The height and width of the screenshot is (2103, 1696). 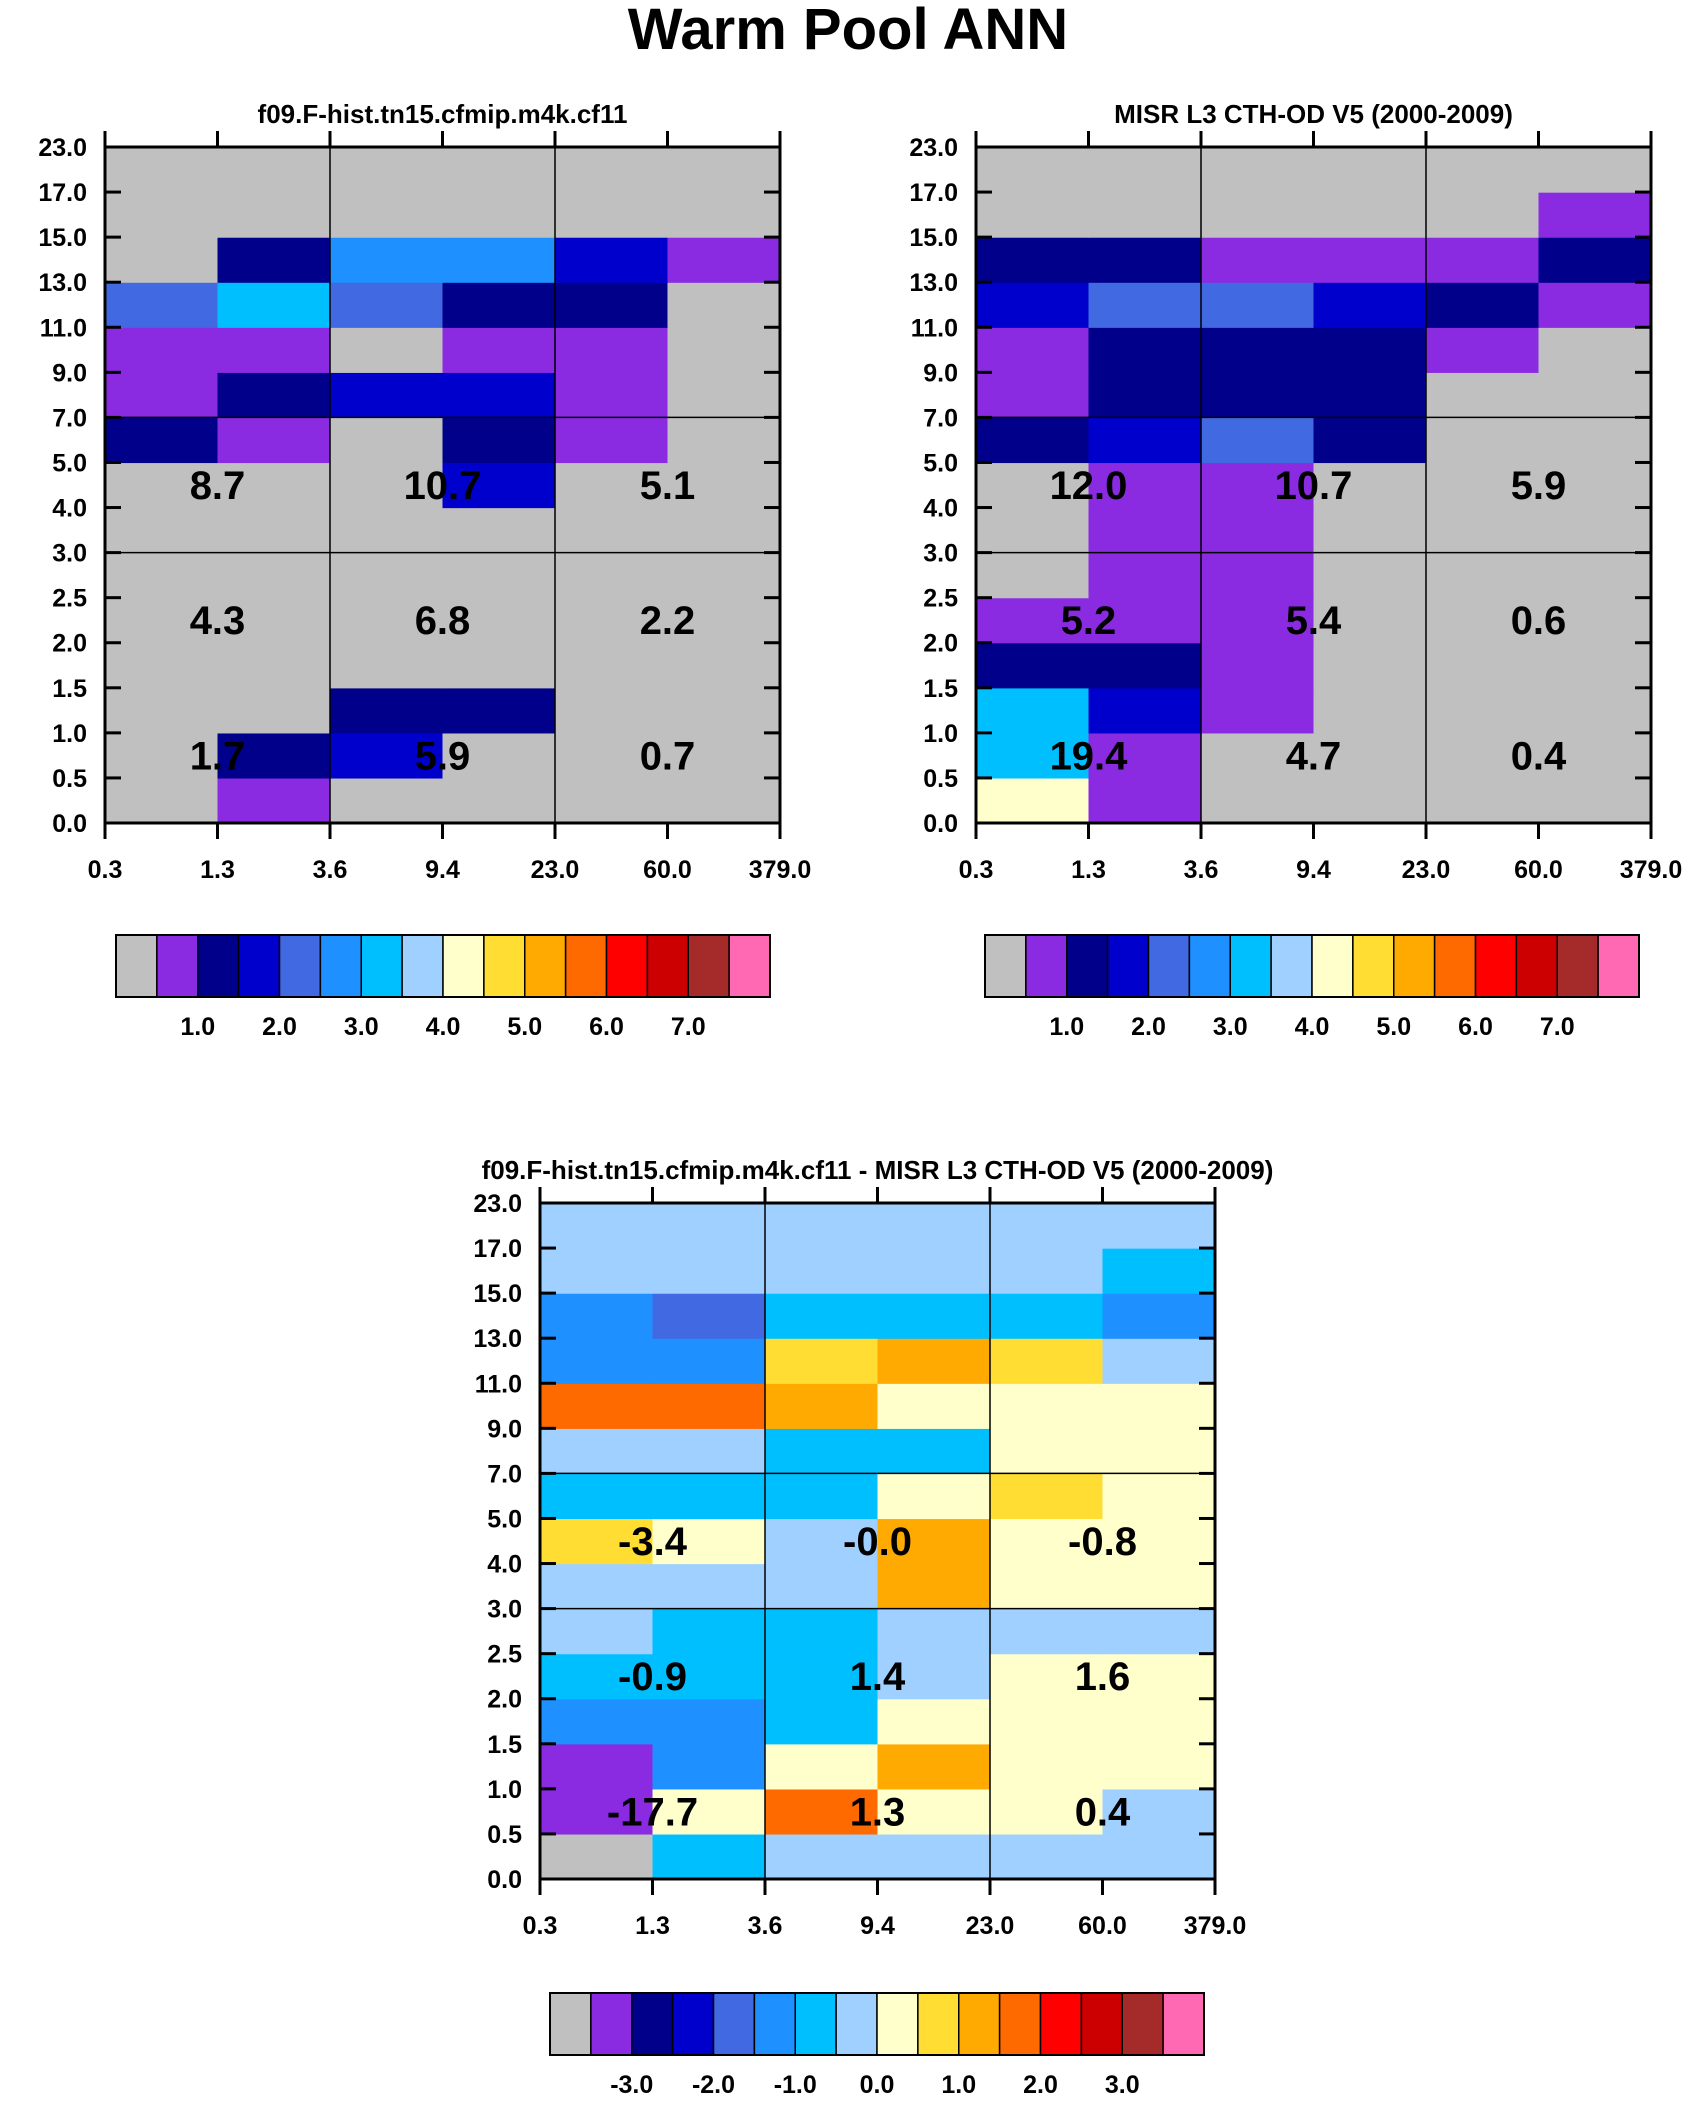 What do you see at coordinates (62, 283) in the screenshot?
I see `y-tick-label: 13.0` at bounding box center [62, 283].